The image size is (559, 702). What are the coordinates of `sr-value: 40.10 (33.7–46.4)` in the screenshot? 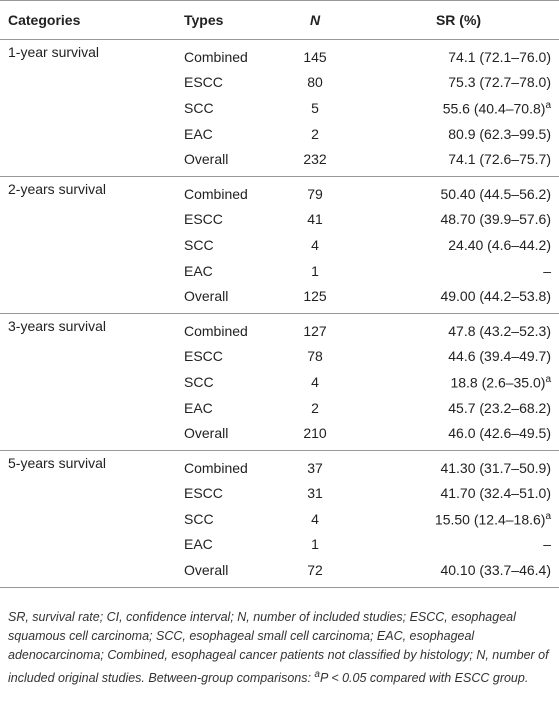 It's located at (495, 570).